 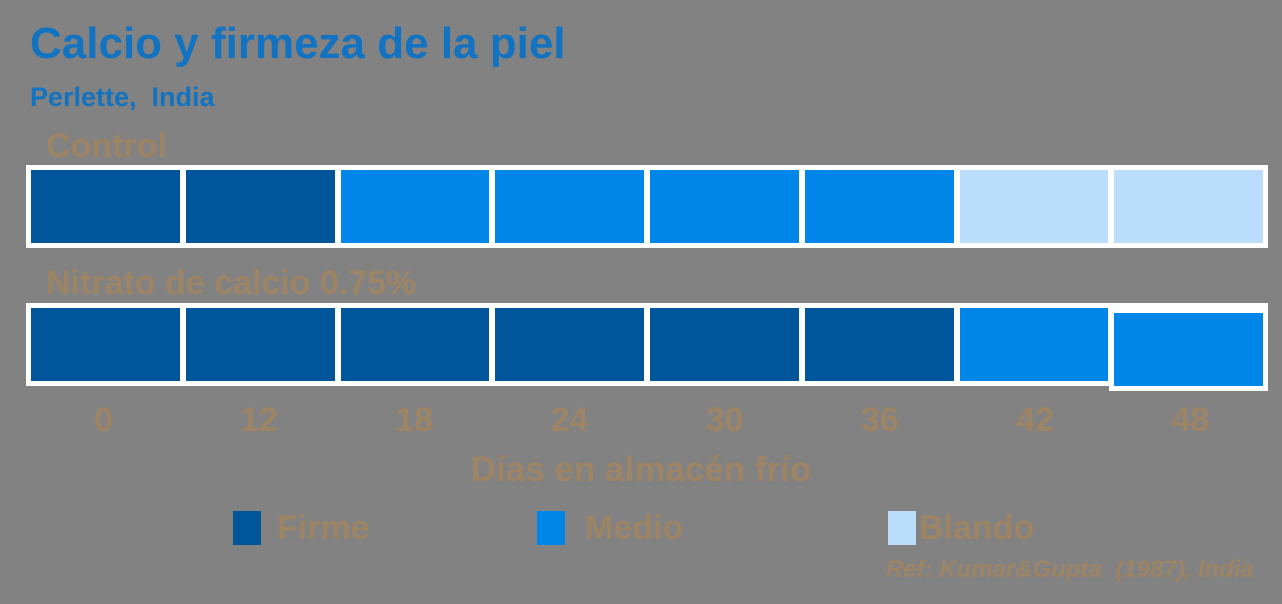 I want to click on x-axis-title: Días en almacén frío, so click(x=641, y=469).